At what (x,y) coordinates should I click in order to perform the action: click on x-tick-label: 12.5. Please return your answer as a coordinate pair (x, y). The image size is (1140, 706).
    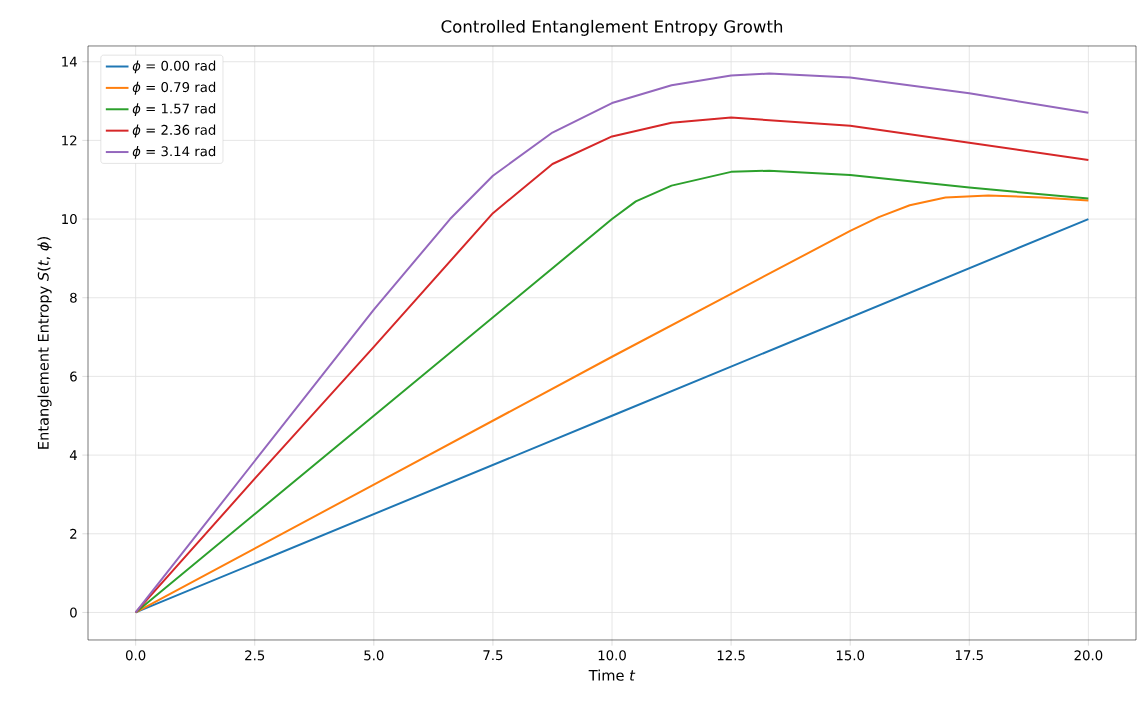
    Looking at the image, I should click on (731, 655).